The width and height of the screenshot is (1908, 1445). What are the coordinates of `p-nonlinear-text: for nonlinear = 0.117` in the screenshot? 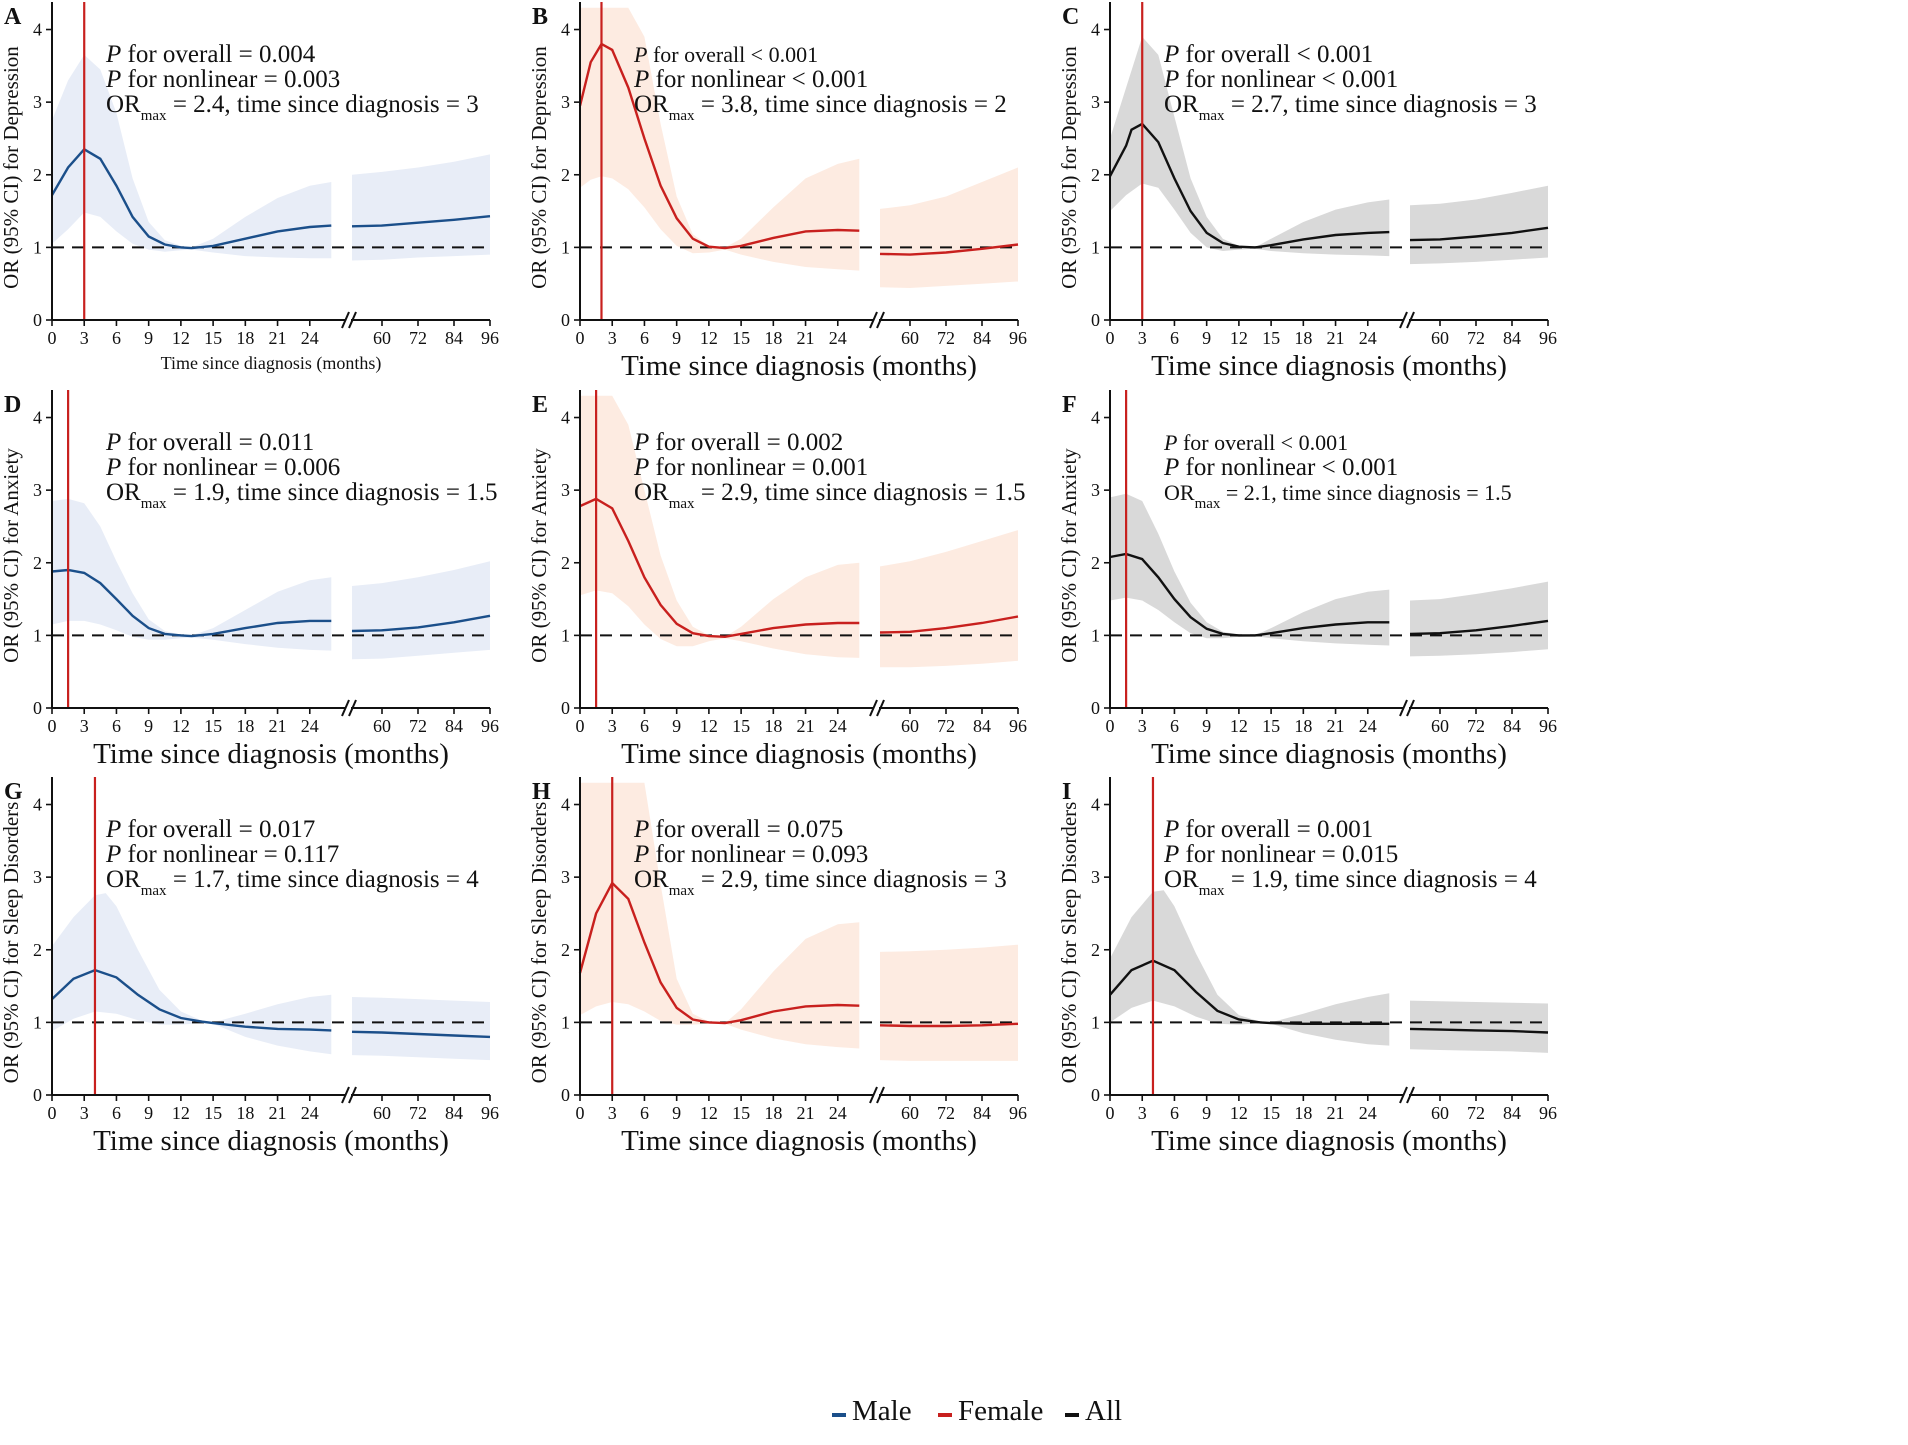 It's located at (230, 854).